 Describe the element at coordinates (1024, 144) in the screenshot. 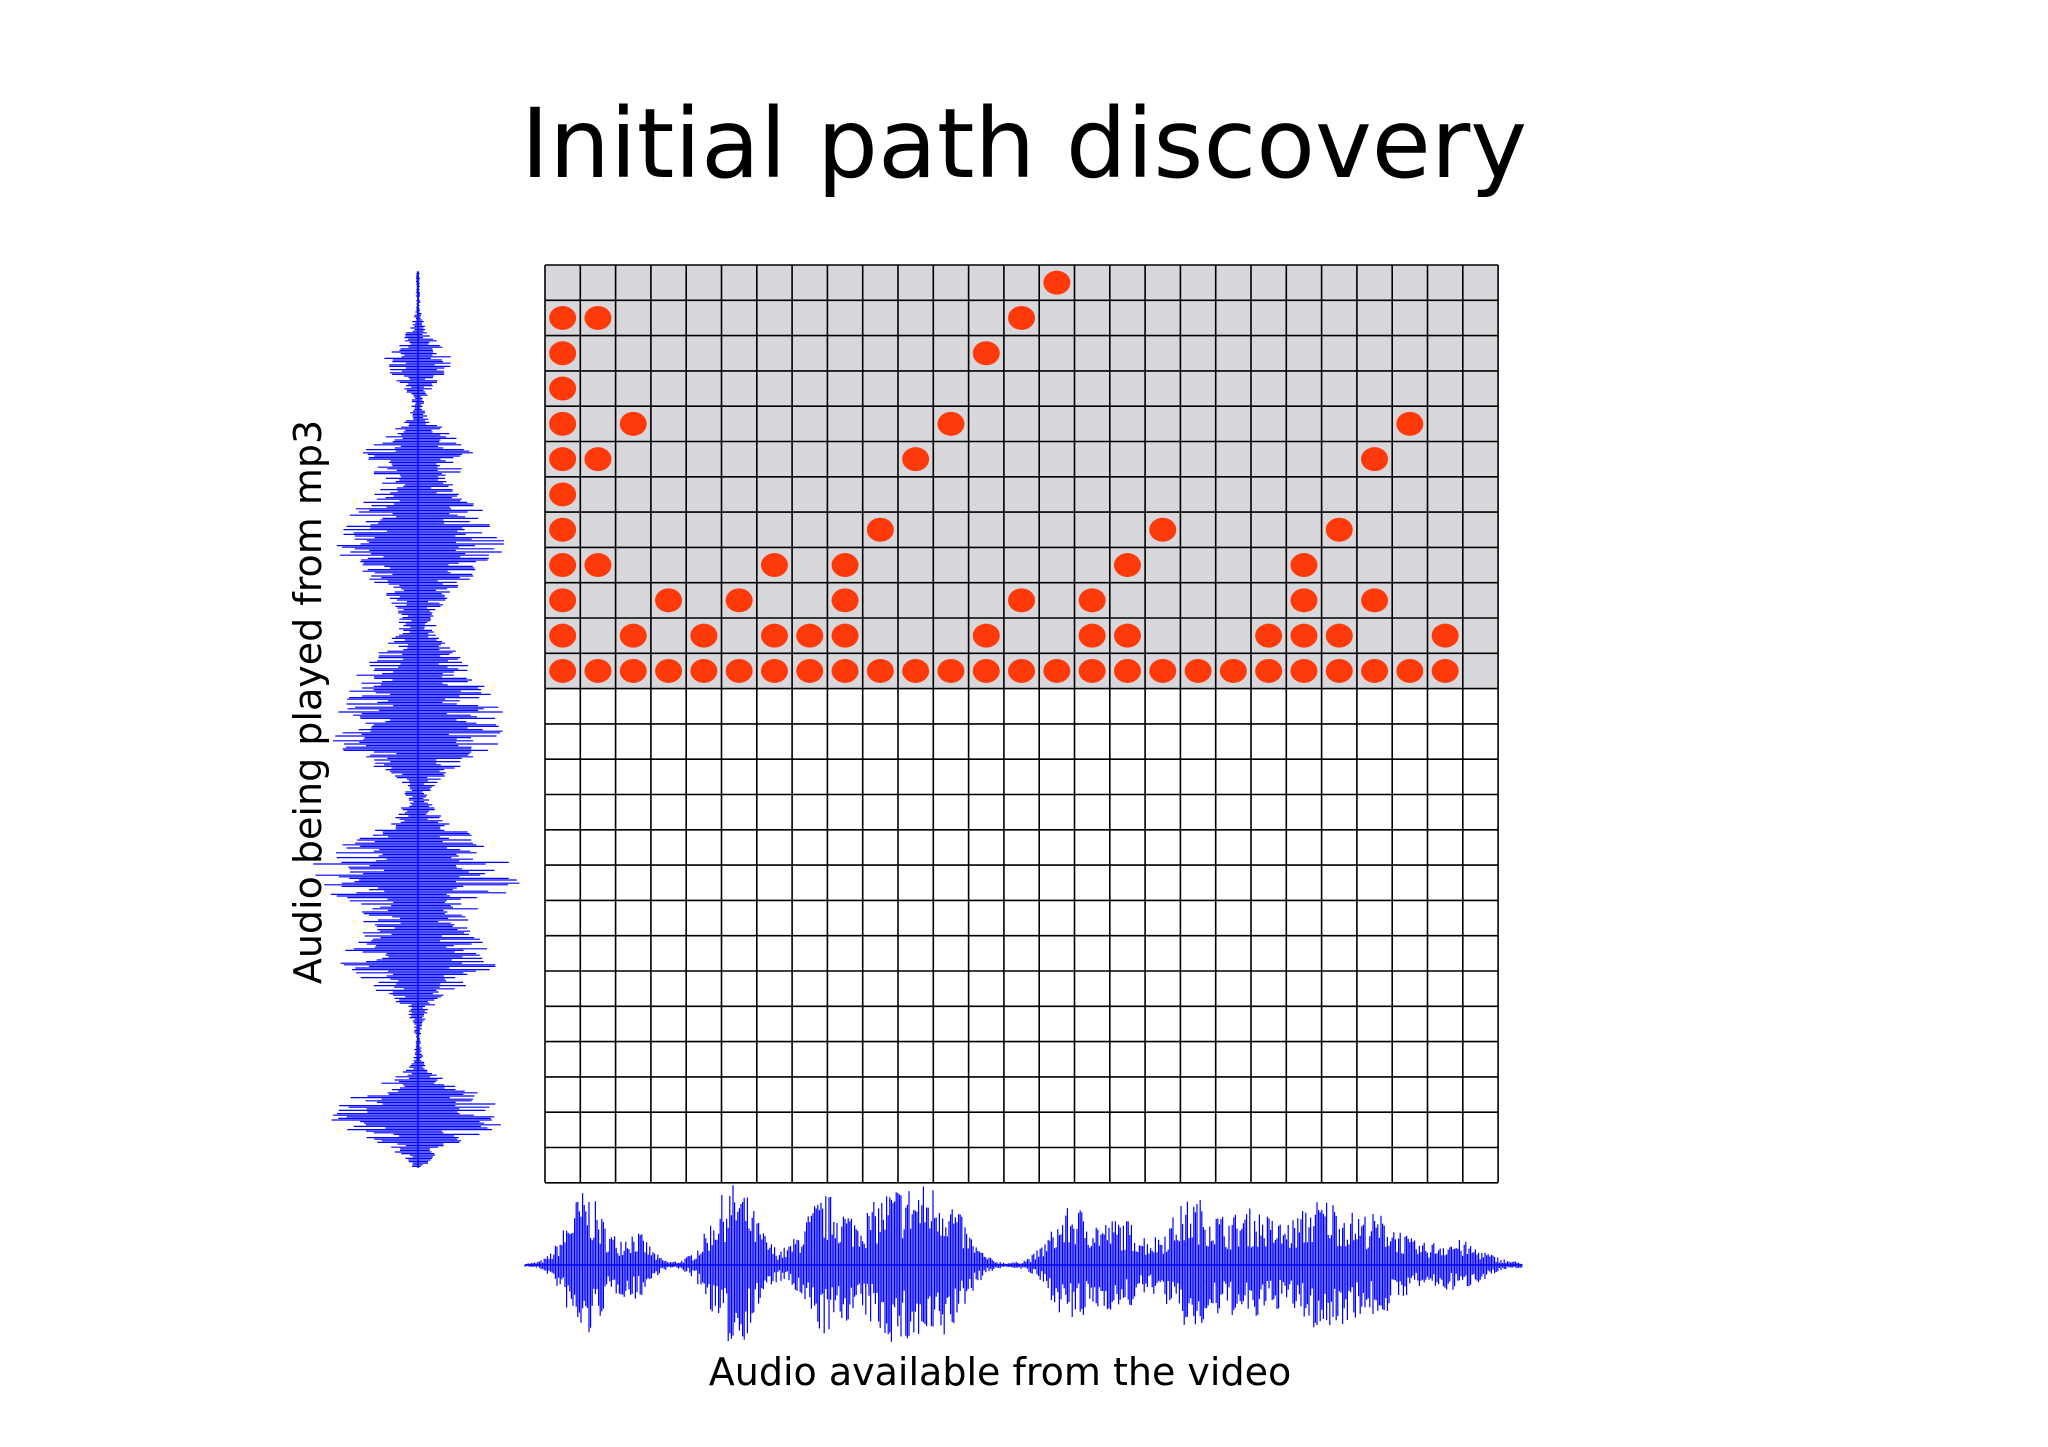

I see `page-title: Initial path discovery` at that location.